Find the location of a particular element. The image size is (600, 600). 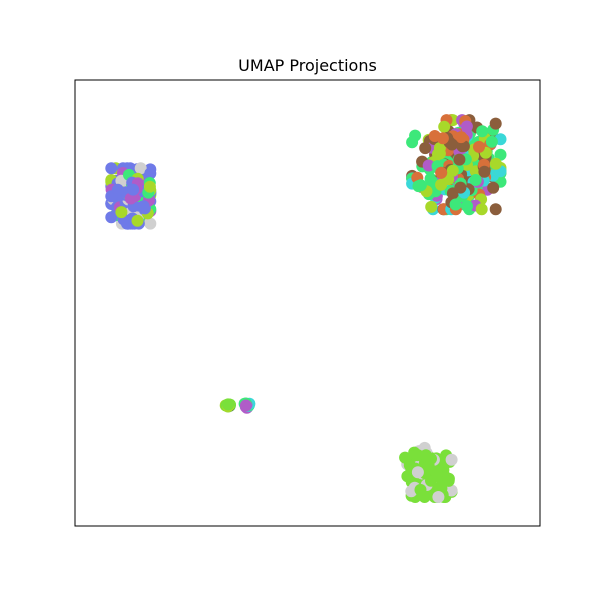

bottom-right-cluster is located at coordinates (428, 472).